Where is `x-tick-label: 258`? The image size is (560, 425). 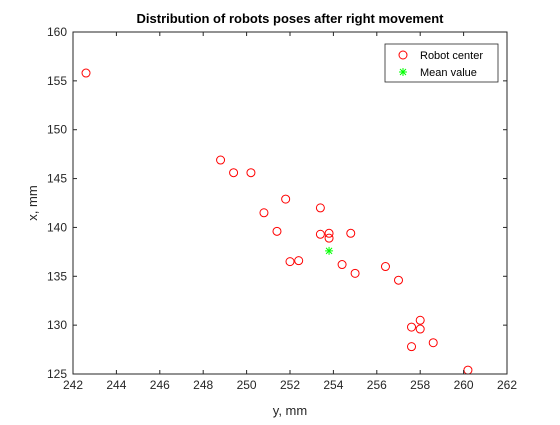 x-tick-label: 258 is located at coordinates (420, 385).